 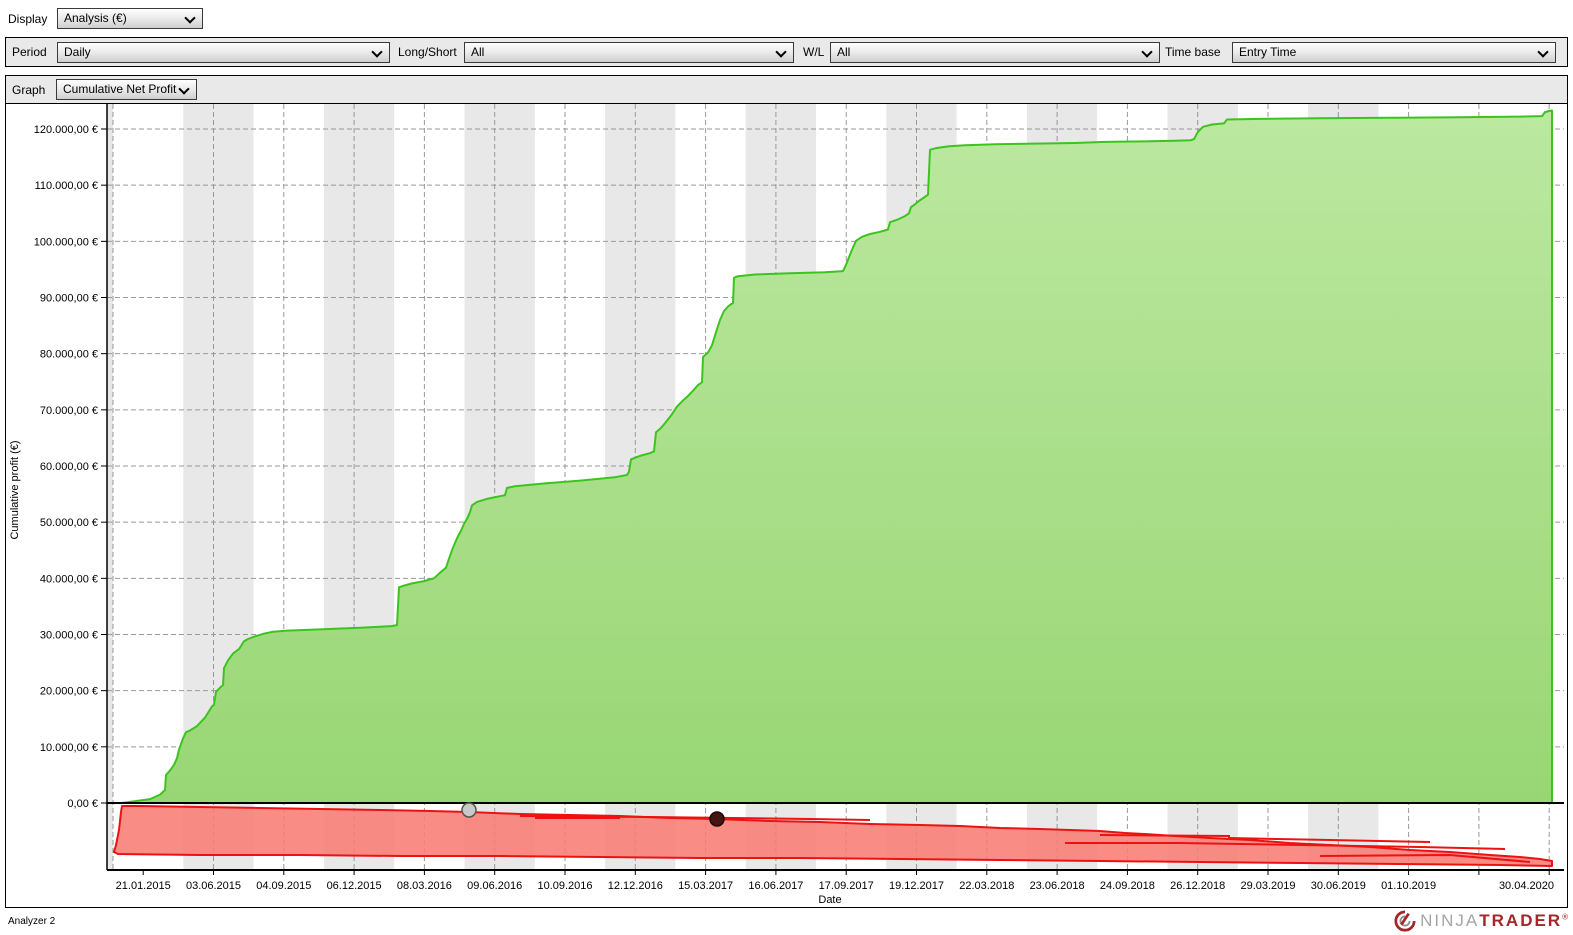 What do you see at coordinates (1450, 920) in the screenshot?
I see `brand-ninja: NINJA` at bounding box center [1450, 920].